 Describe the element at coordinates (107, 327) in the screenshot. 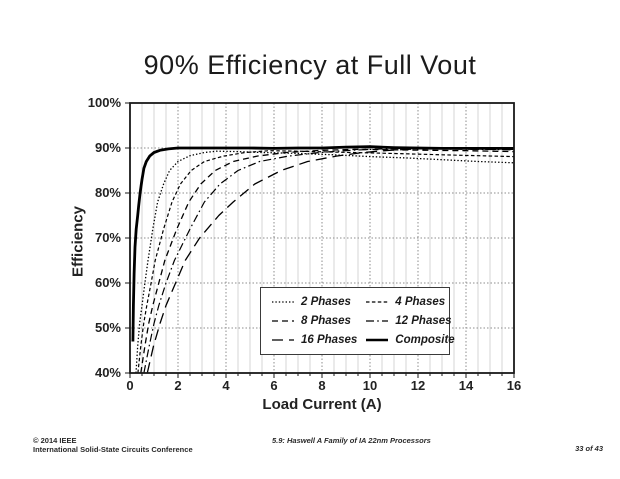

I see `y-tick-label: 50%` at that location.